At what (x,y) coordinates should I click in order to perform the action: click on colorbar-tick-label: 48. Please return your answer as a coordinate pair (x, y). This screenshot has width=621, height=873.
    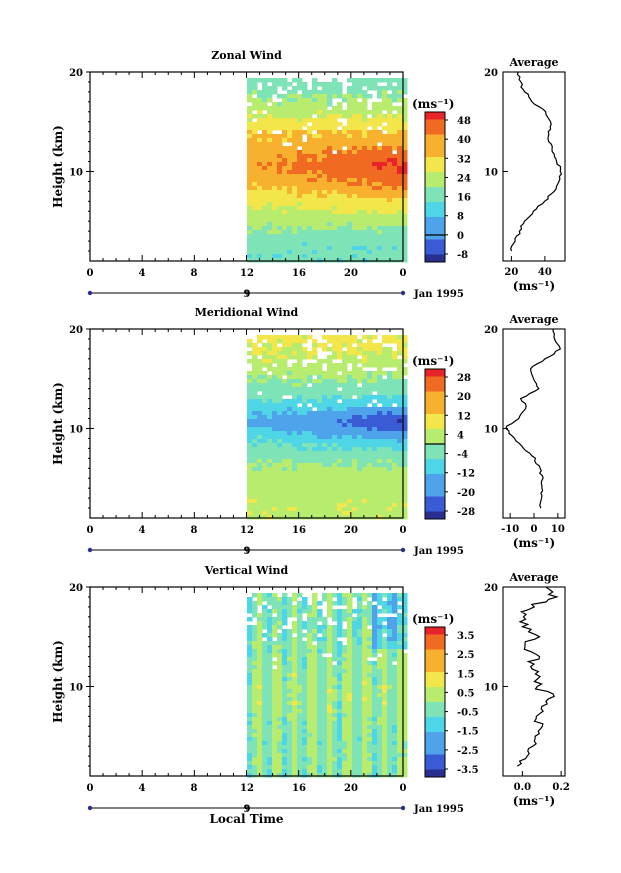
    Looking at the image, I should click on (464, 121).